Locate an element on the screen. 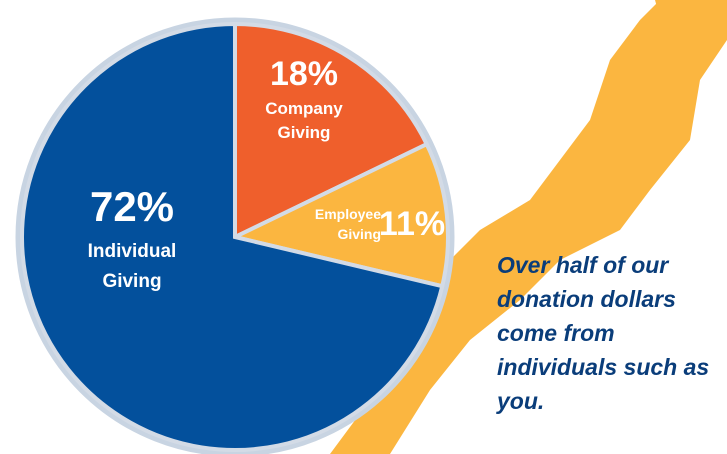 This screenshot has width=727, height=454. value-label: 11% is located at coordinates (412, 224).